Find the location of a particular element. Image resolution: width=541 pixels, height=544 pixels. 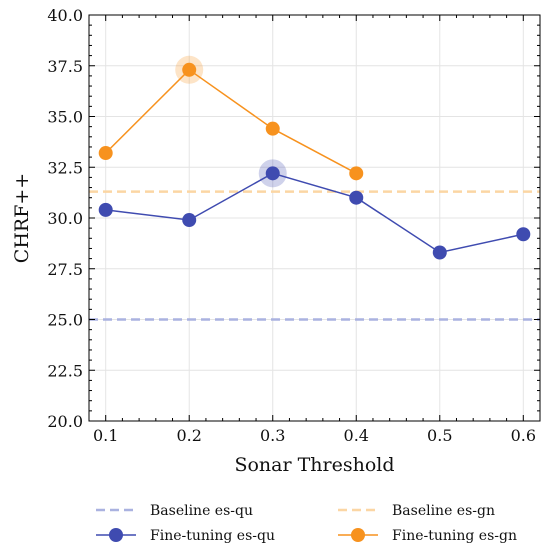

x-tick-label: 0.3 is located at coordinates (272, 435).